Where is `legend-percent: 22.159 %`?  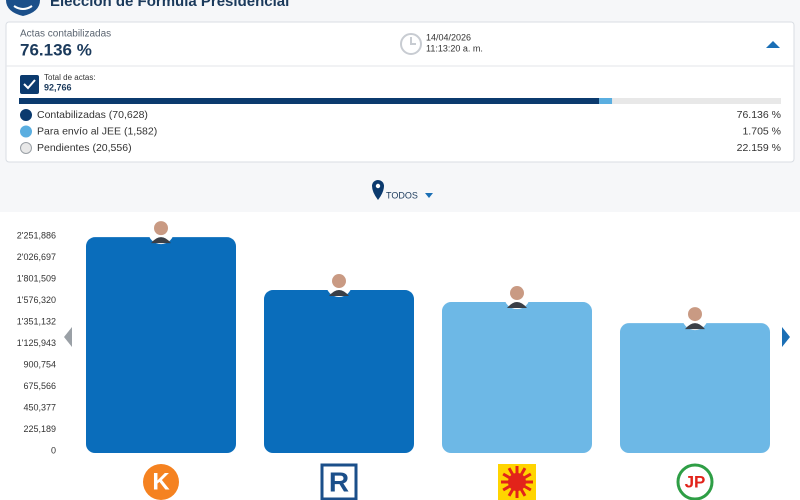
legend-percent: 22.159 % is located at coordinates (759, 148).